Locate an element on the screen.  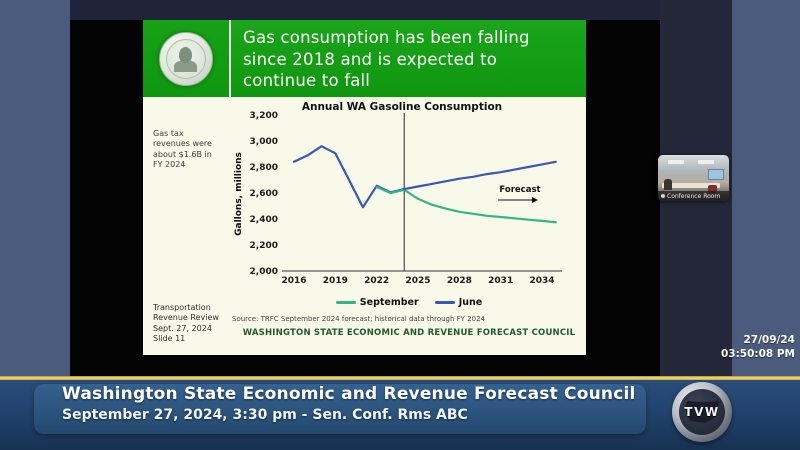
svg-text: Annual WA Gasoline Consumption is located at coordinates (402, 107).